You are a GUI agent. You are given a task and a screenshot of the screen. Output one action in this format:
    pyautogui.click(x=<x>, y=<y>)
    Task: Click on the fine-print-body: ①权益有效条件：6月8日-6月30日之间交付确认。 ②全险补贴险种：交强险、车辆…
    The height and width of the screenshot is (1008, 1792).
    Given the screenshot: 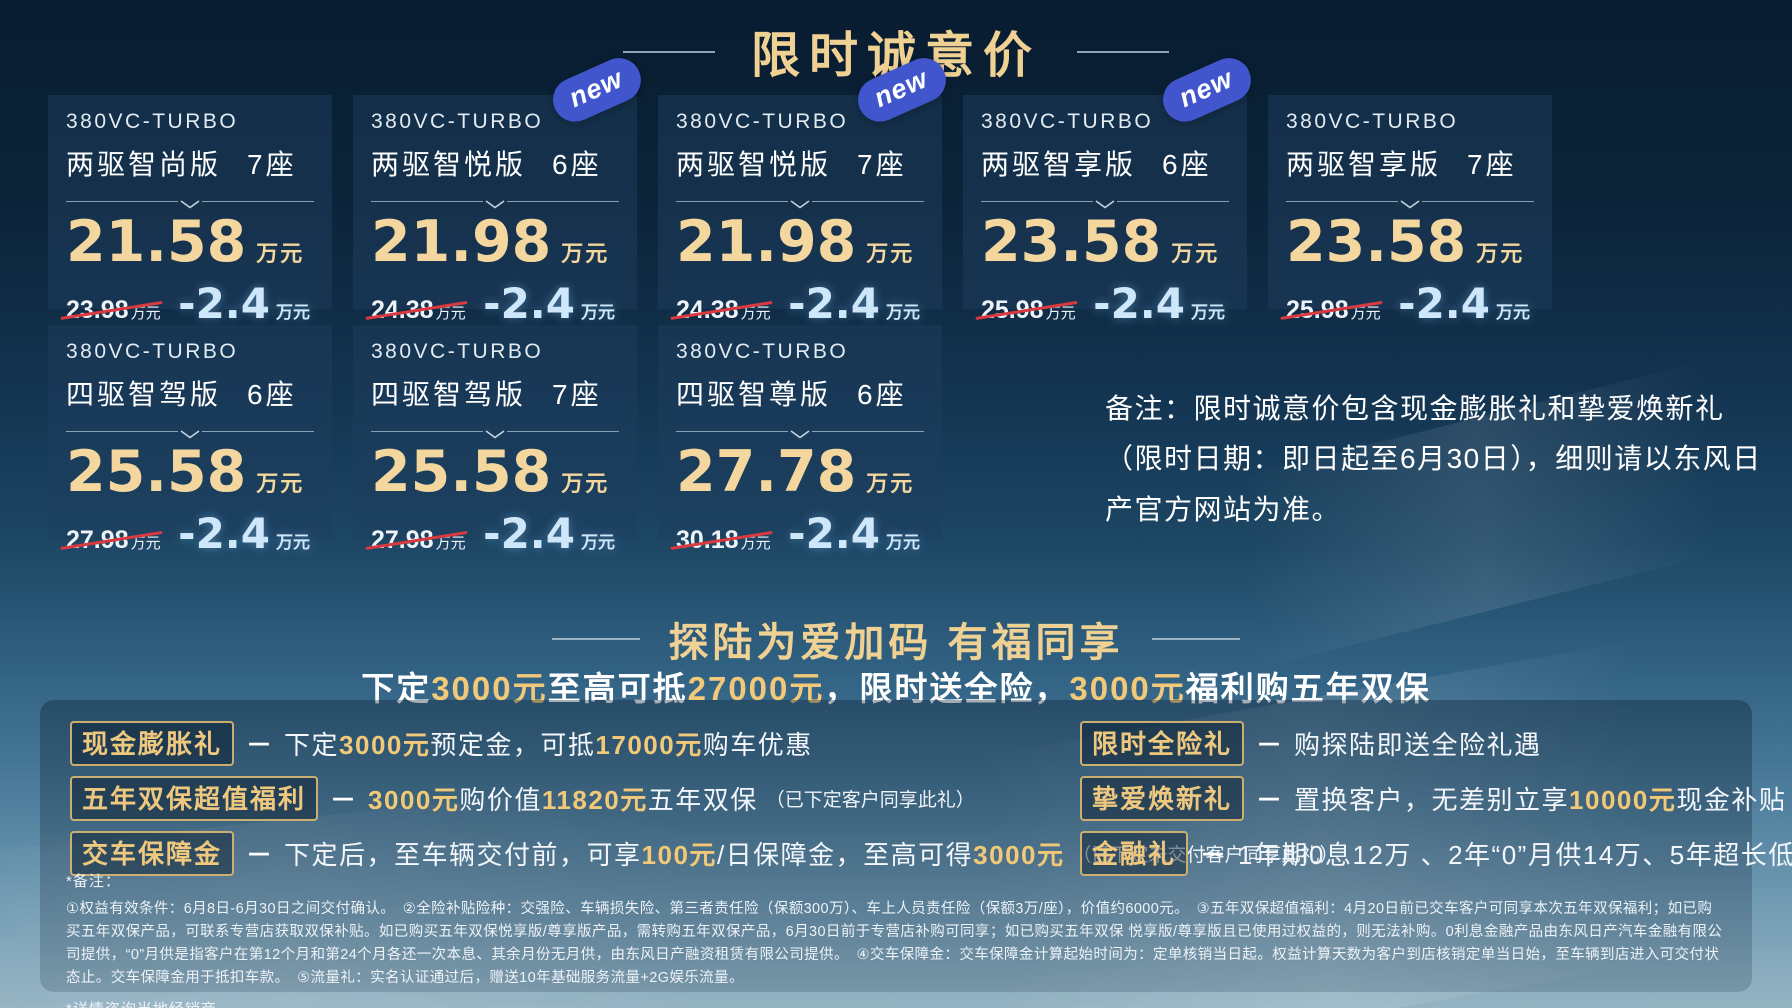 What is the action you would take?
    pyautogui.click(x=894, y=943)
    